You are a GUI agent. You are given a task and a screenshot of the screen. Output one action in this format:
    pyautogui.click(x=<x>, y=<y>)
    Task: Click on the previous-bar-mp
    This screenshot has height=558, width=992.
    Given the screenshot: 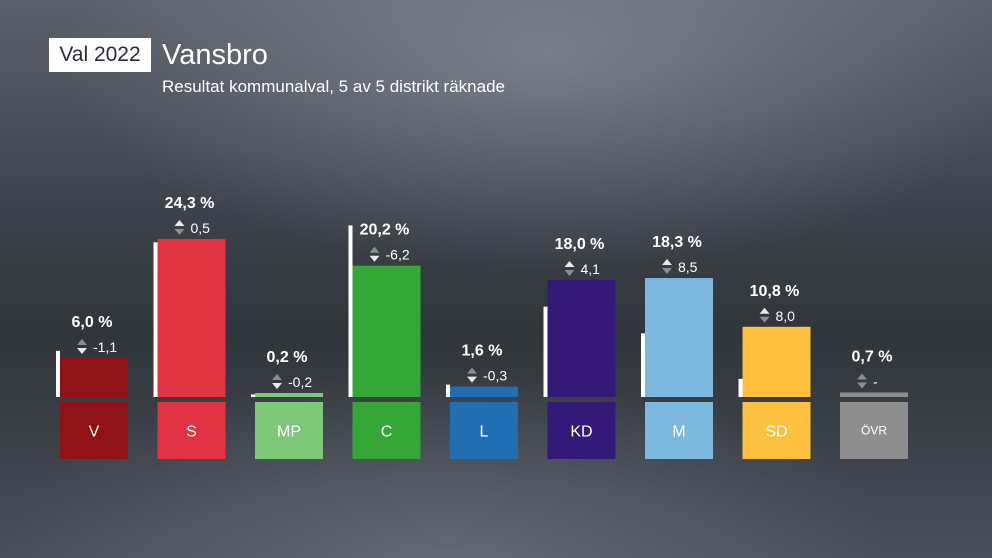 What is the action you would take?
    pyautogui.click(x=253, y=395)
    